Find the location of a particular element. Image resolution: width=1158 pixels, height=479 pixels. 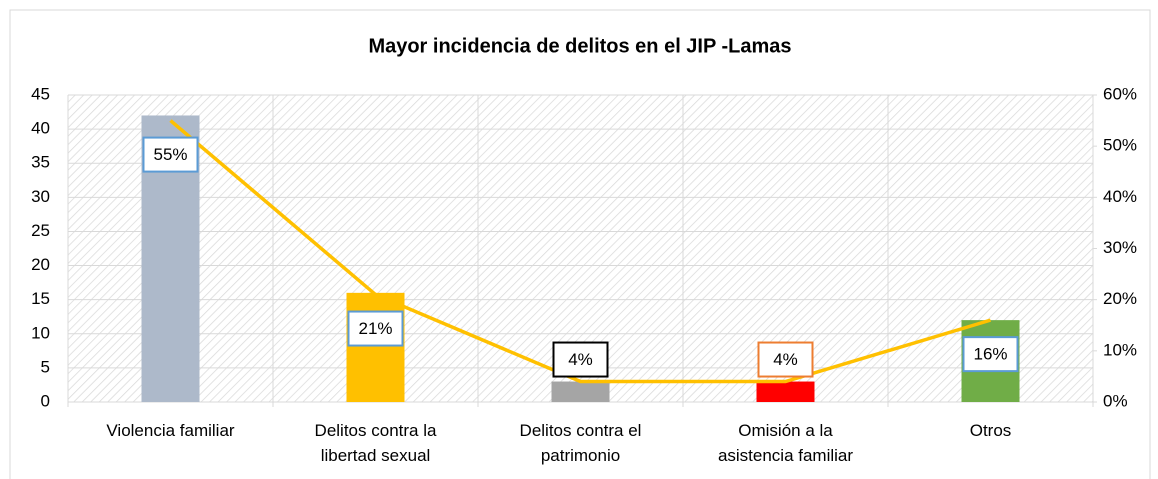

y2-tick-label: 20% is located at coordinates (1120, 298).